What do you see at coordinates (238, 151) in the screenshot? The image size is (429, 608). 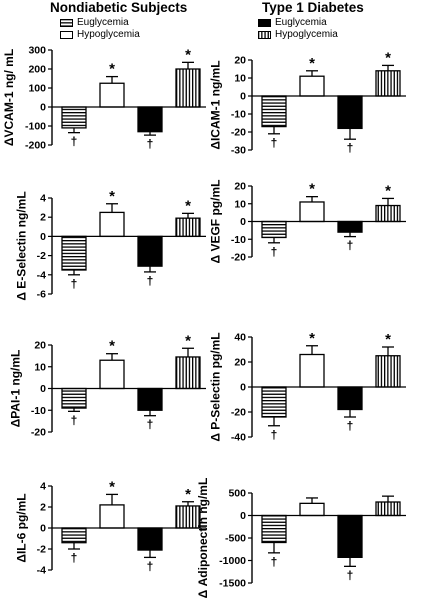 I see `y-tick-label: -30` at bounding box center [238, 151].